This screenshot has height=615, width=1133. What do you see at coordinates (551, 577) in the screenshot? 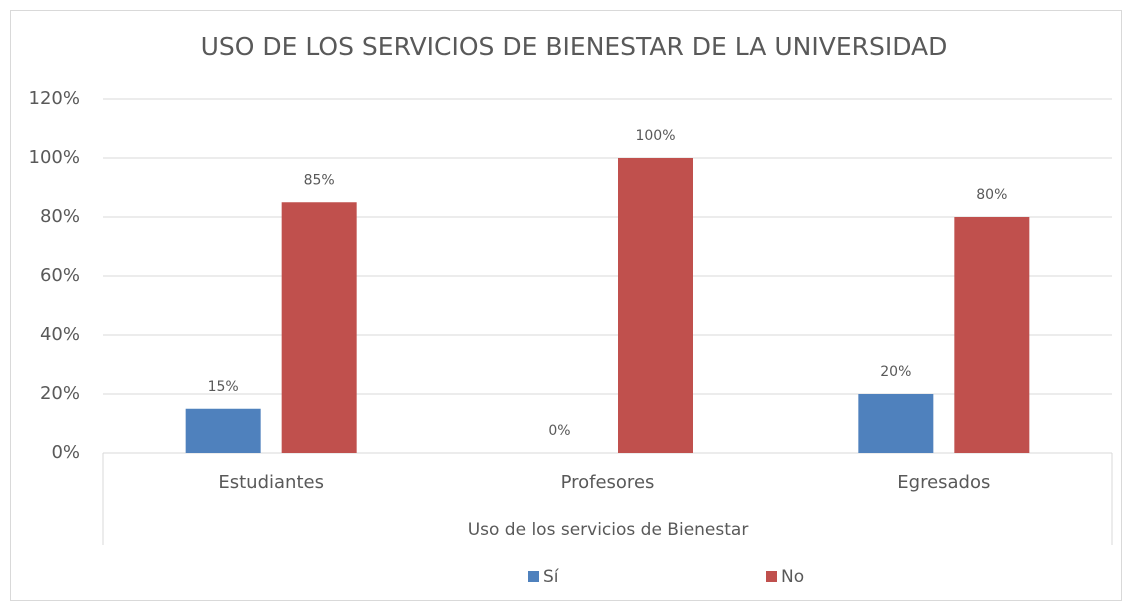
I see `legend-label: Sí` at bounding box center [551, 577].